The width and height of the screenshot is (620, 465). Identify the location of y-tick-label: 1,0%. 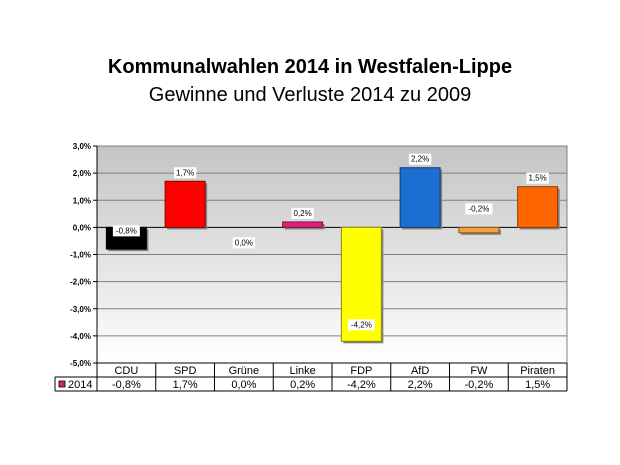
(82, 200).